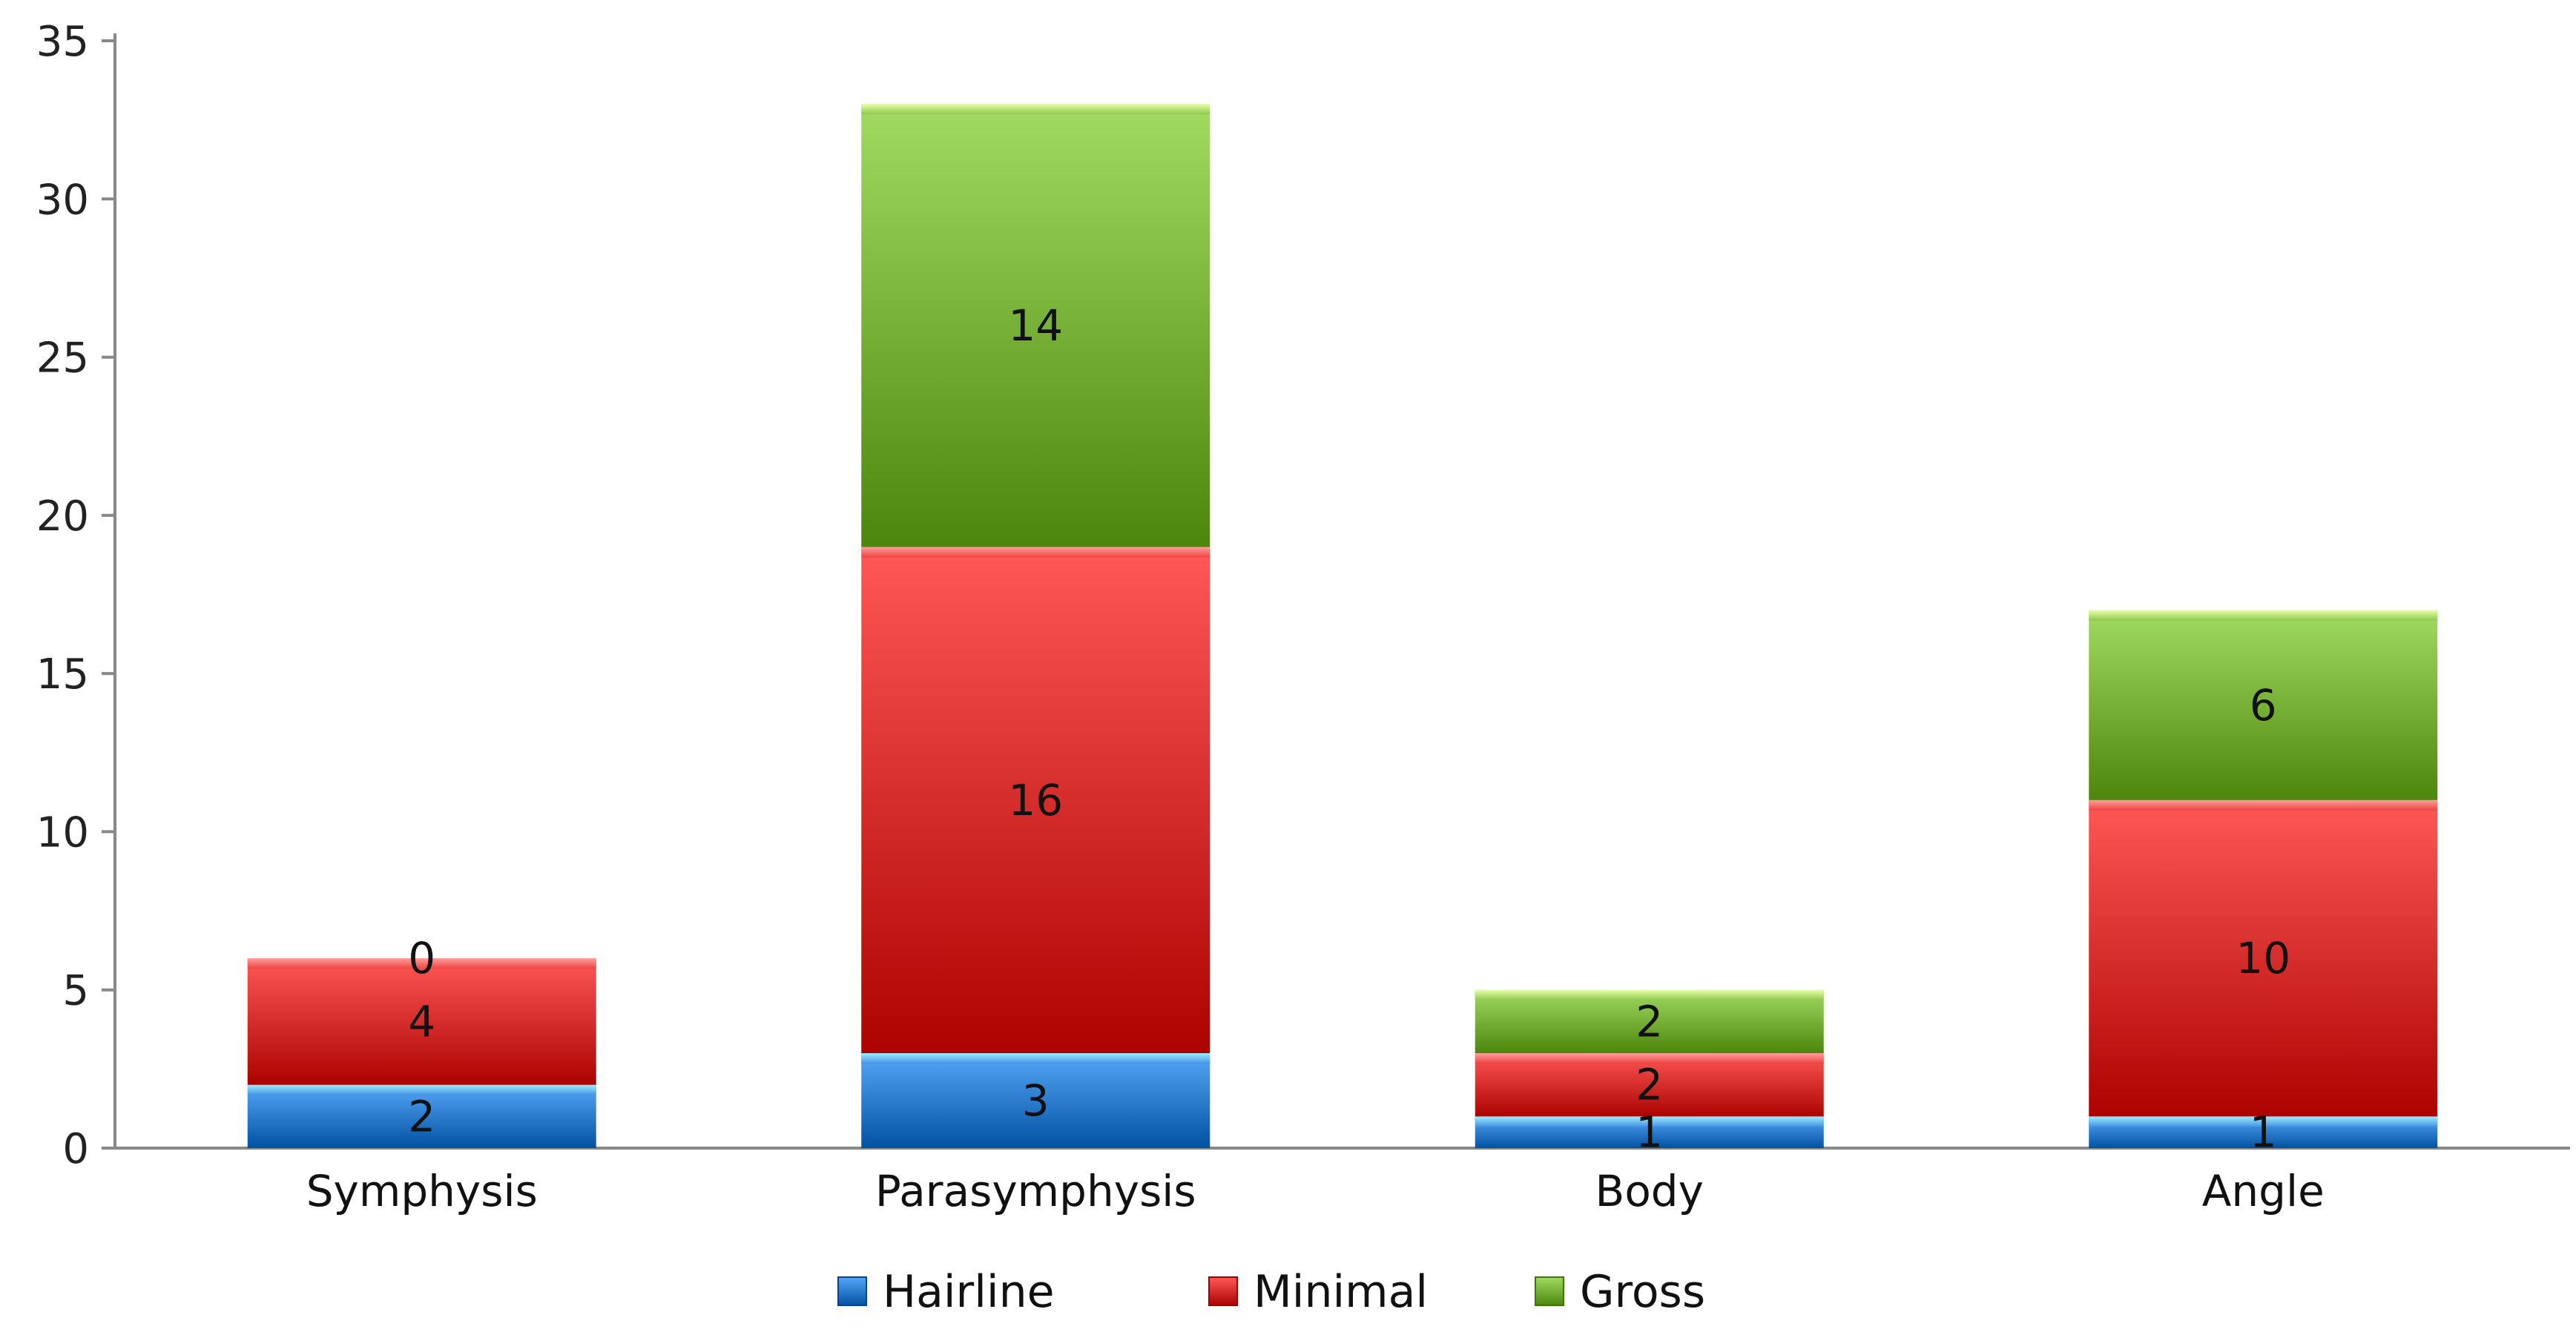 The height and width of the screenshot is (1335, 2576). I want to click on y-tick-label: 0, so click(76, 1149).